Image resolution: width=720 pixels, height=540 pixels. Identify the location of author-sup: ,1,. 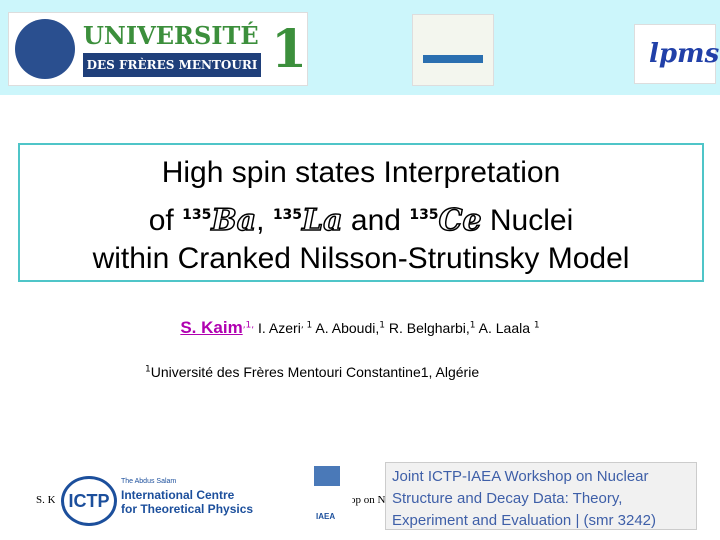
(248, 325).